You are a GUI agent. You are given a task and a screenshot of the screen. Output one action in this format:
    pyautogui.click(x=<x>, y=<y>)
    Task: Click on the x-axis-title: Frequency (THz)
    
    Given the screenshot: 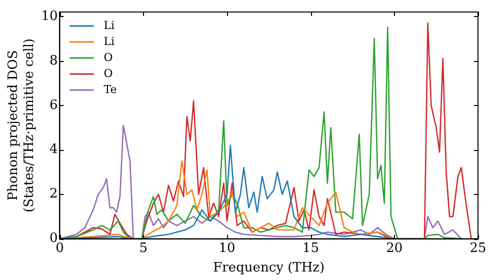 What is the action you would take?
    pyautogui.click(x=269, y=268)
    